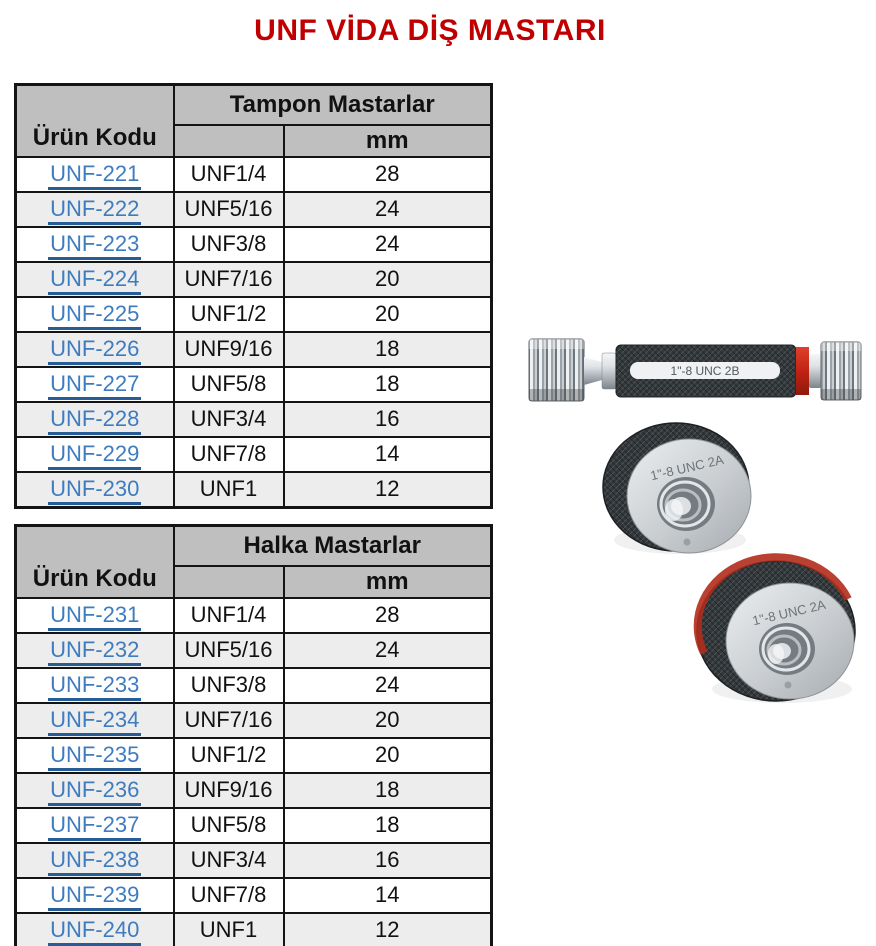 The height and width of the screenshot is (946, 876). I want to click on table-row: UNF-222 UNF5/16 24, so click(253, 209).